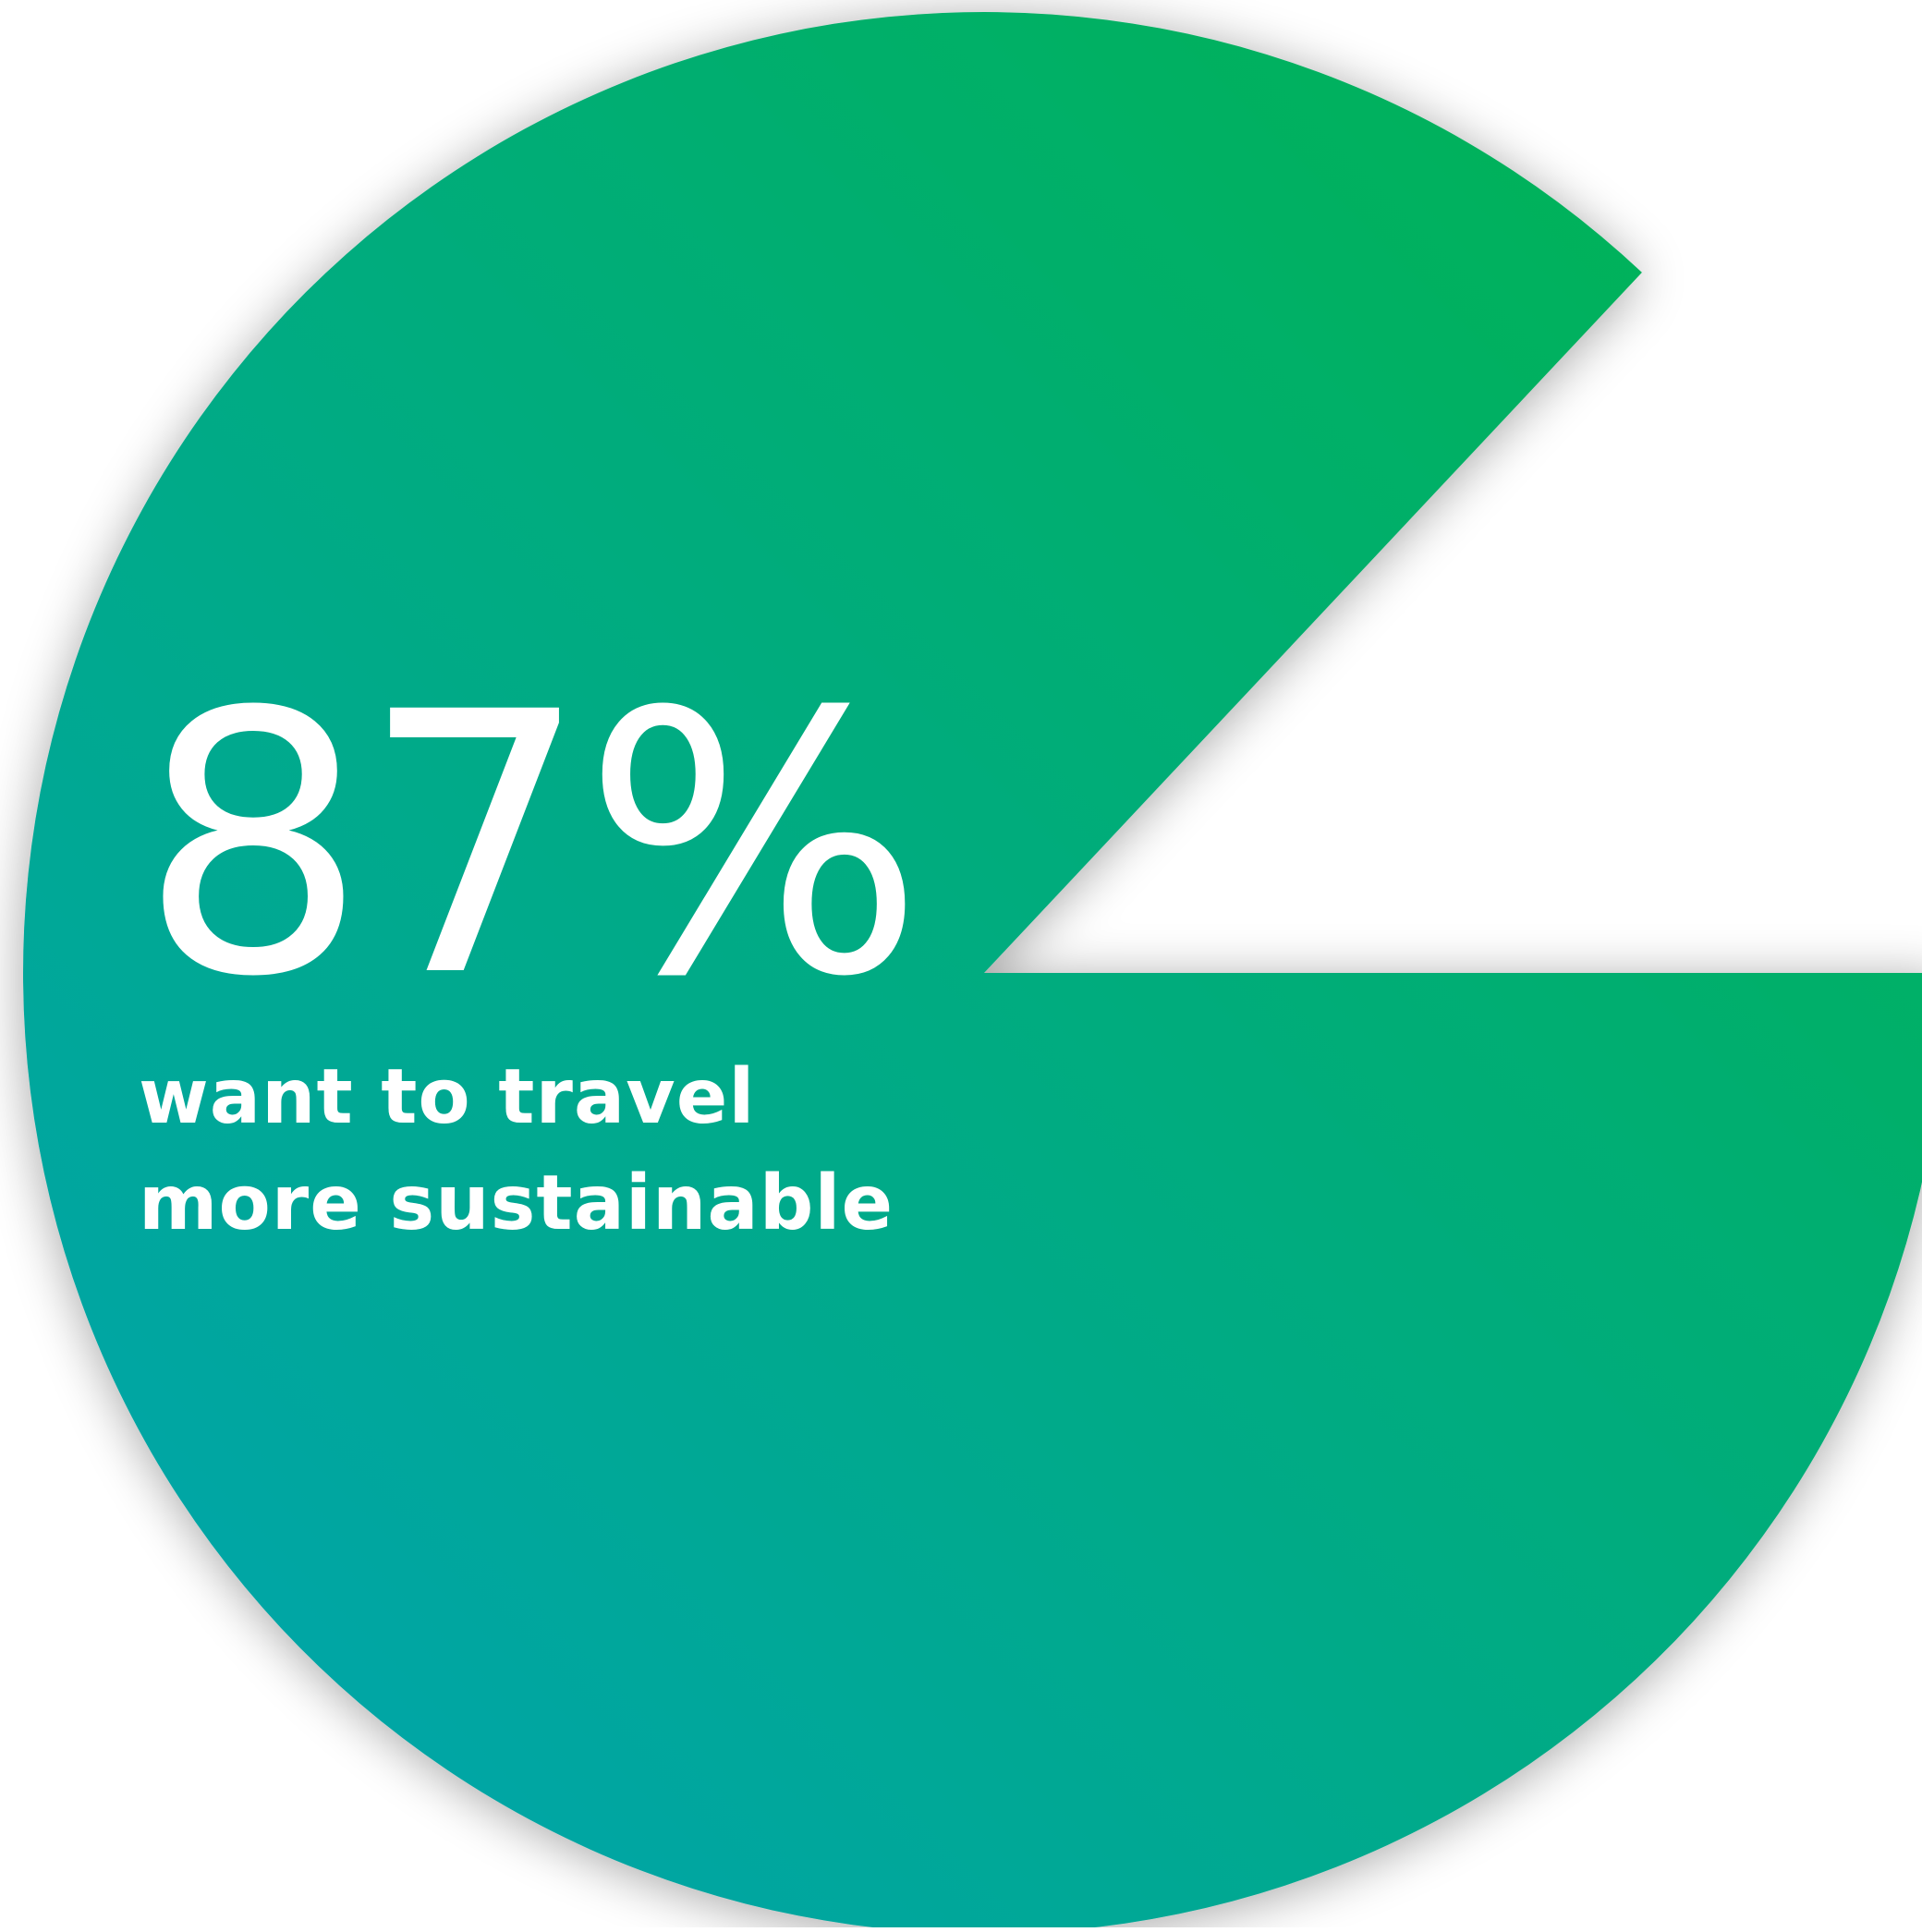 This screenshot has width=1922, height=1932. I want to click on stat-value: 87%, so click(532, 845).